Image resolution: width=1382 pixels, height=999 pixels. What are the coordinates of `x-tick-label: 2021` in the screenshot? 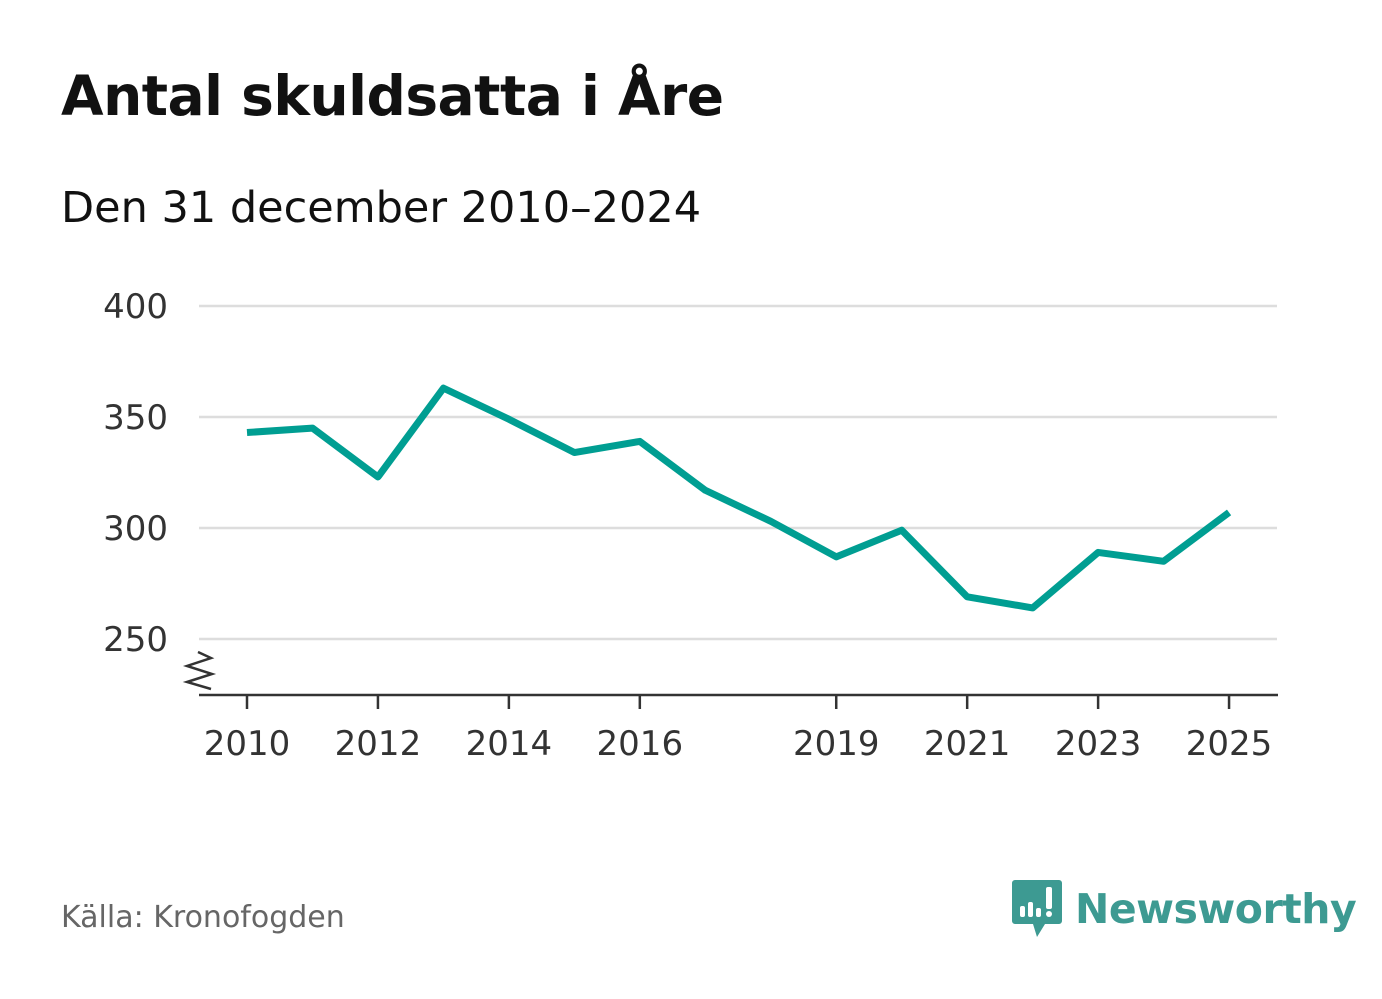 It's located at (967, 744).